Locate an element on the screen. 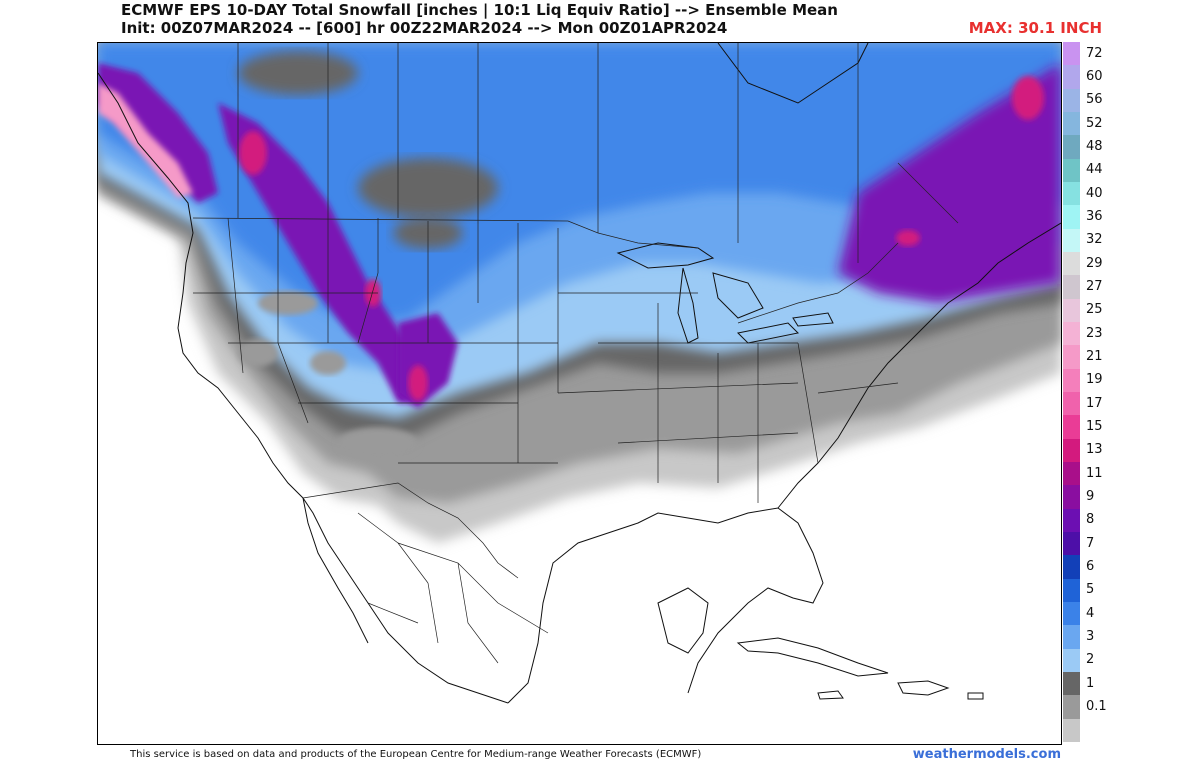 The image size is (1203, 768). legend-label: 1 is located at coordinates (1090, 683).